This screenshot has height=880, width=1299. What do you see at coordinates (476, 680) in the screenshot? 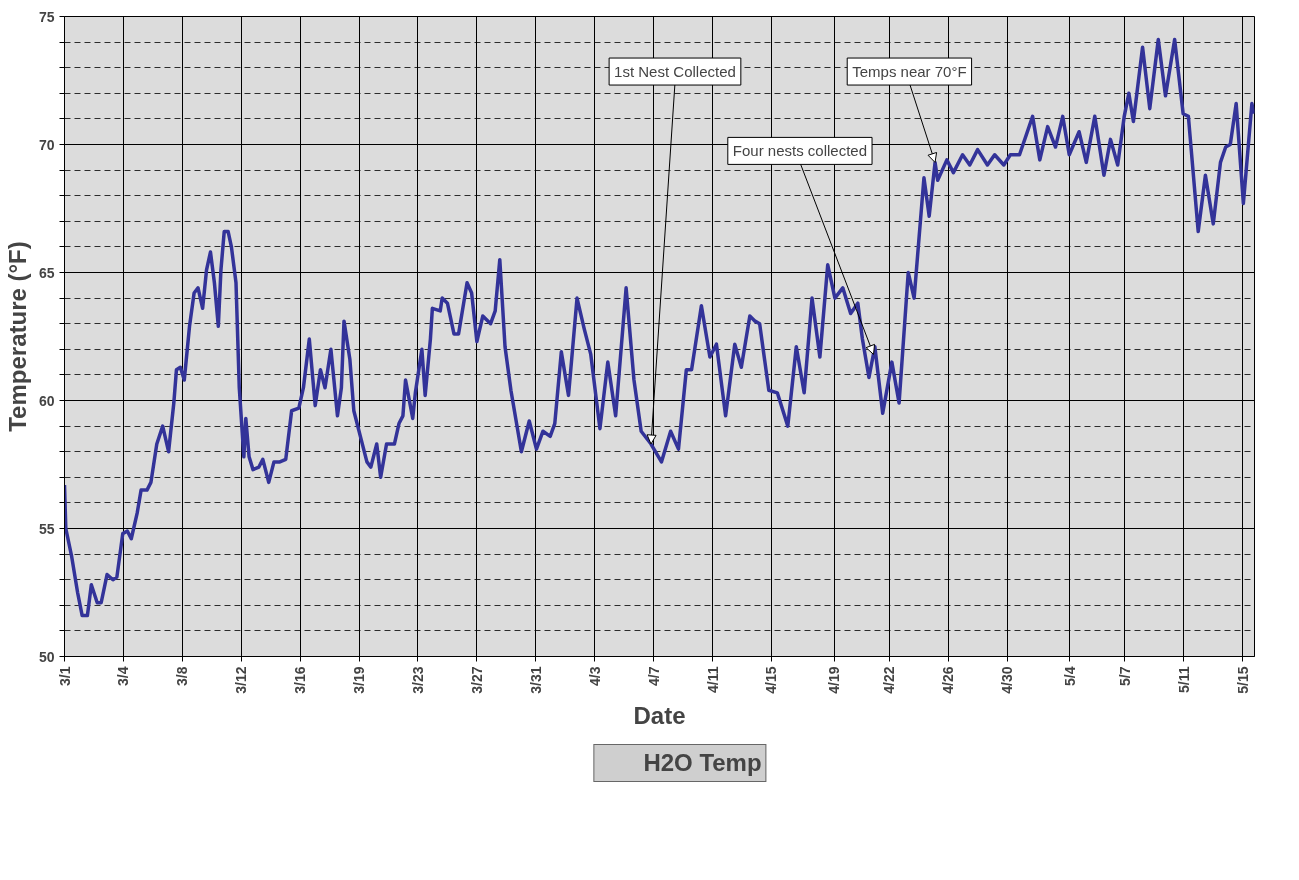
I see `x-tick-label: 3/27` at bounding box center [476, 680].